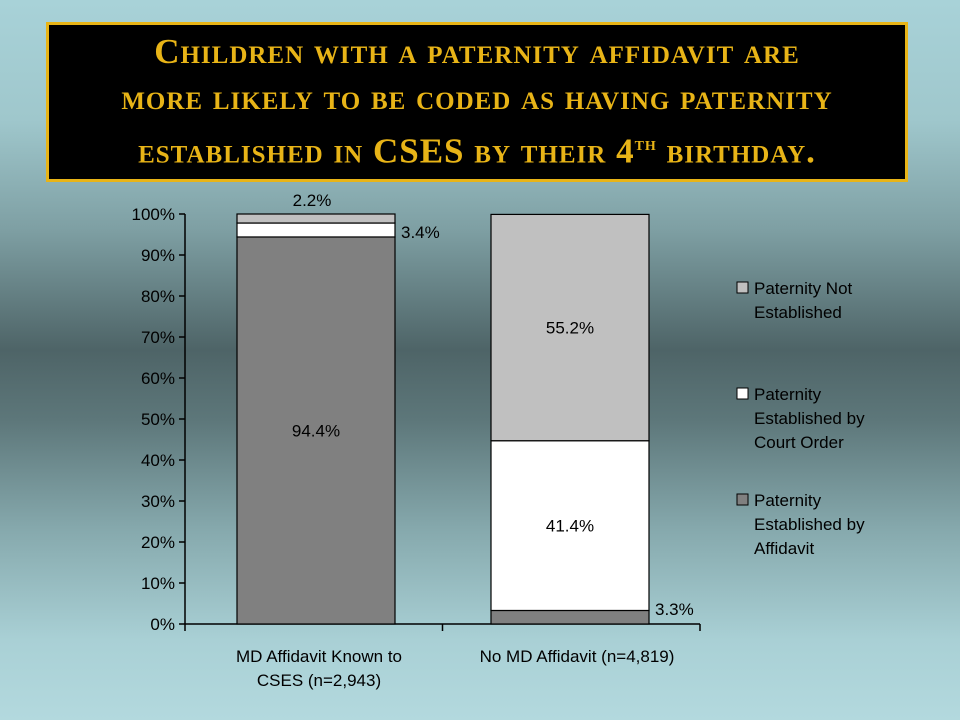 This screenshot has width=960, height=720. Describe the element at coordinates (477, 52) in the screenshot. I see `title-line-1: Children with a paternity affidavit are` at that location.